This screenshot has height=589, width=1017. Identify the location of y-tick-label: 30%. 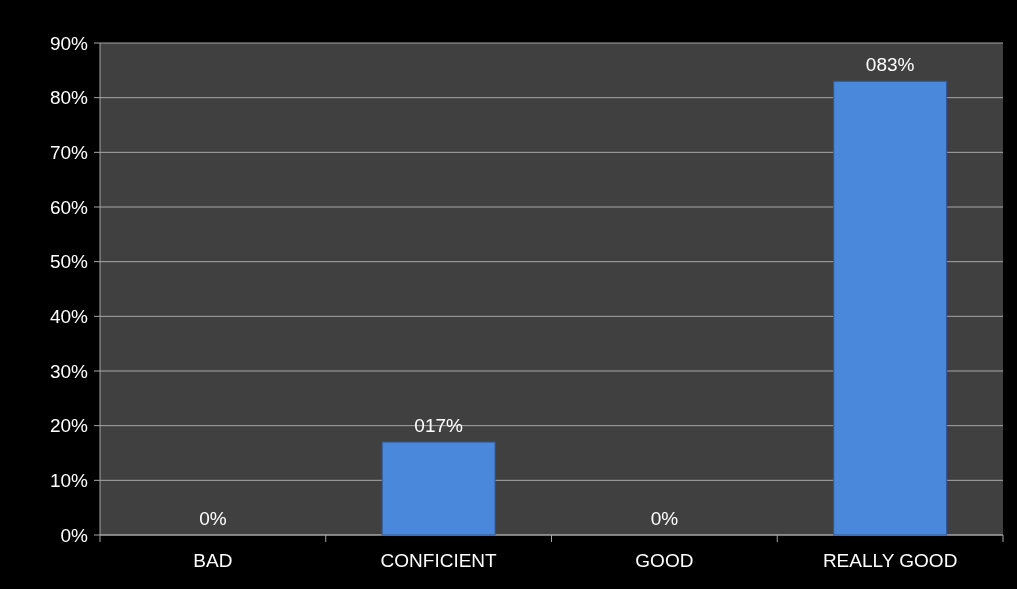
(69, 371).